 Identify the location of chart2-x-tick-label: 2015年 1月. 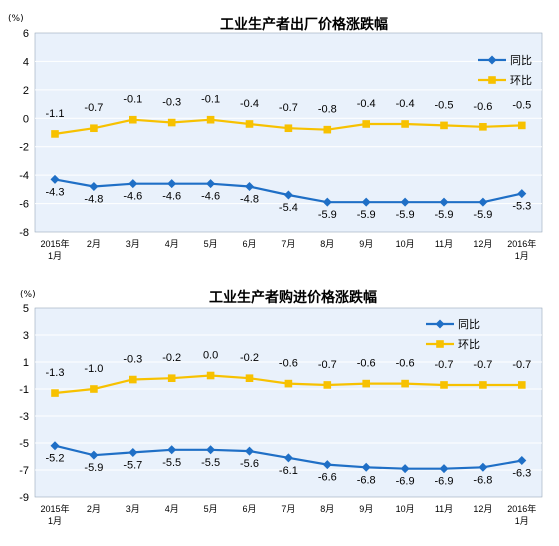
(54, 514).